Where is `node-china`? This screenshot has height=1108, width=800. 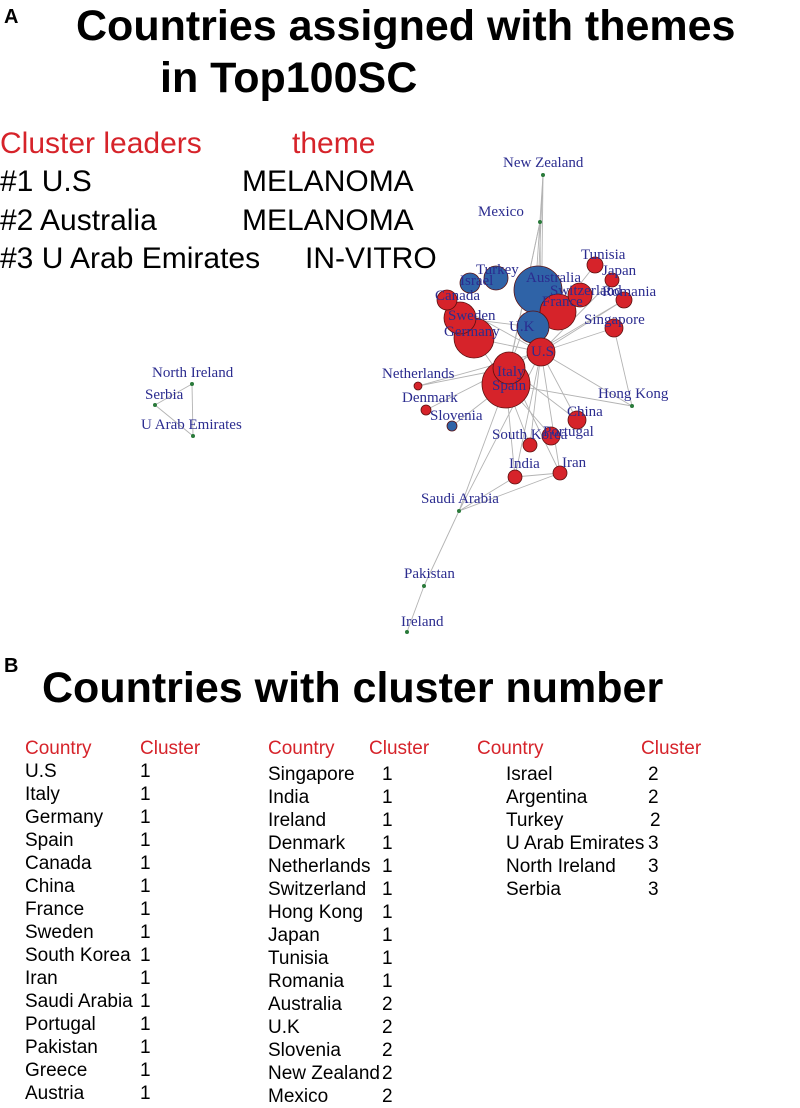 node-china is located at coordinates (577, 420).